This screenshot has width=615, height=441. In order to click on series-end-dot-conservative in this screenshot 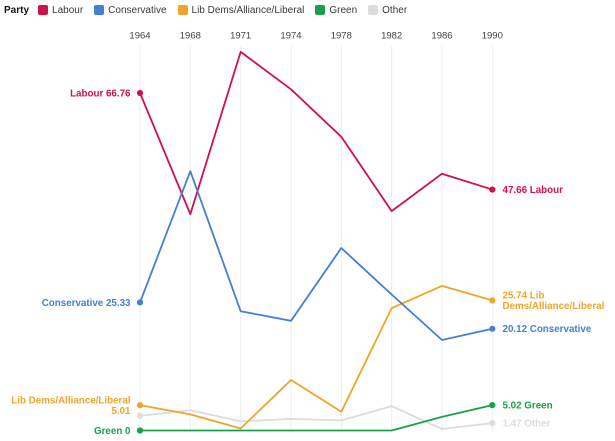, I will do `click(492, 328)`.